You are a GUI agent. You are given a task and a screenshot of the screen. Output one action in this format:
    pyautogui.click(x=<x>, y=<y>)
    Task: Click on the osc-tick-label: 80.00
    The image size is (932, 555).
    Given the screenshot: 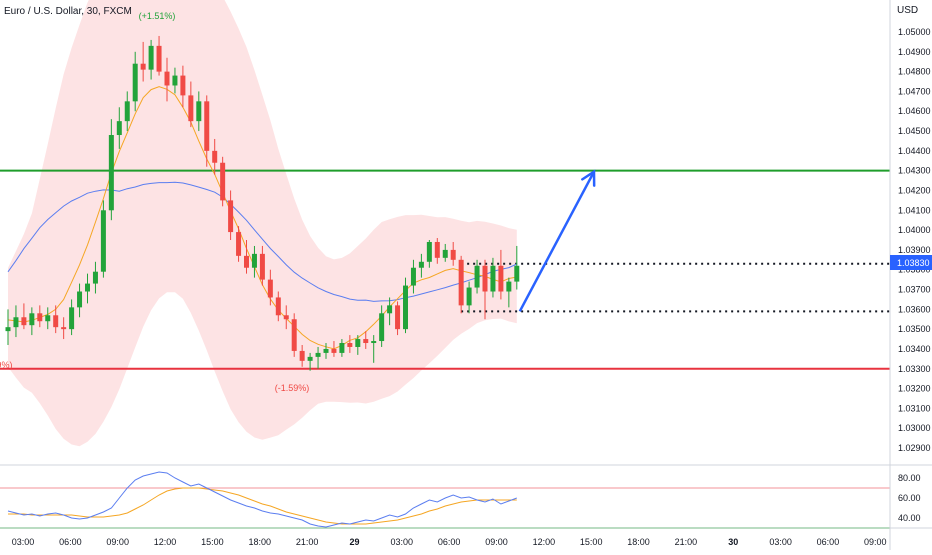 What is the action you would take?
    pyautogui.click(x=909, y=478)
    